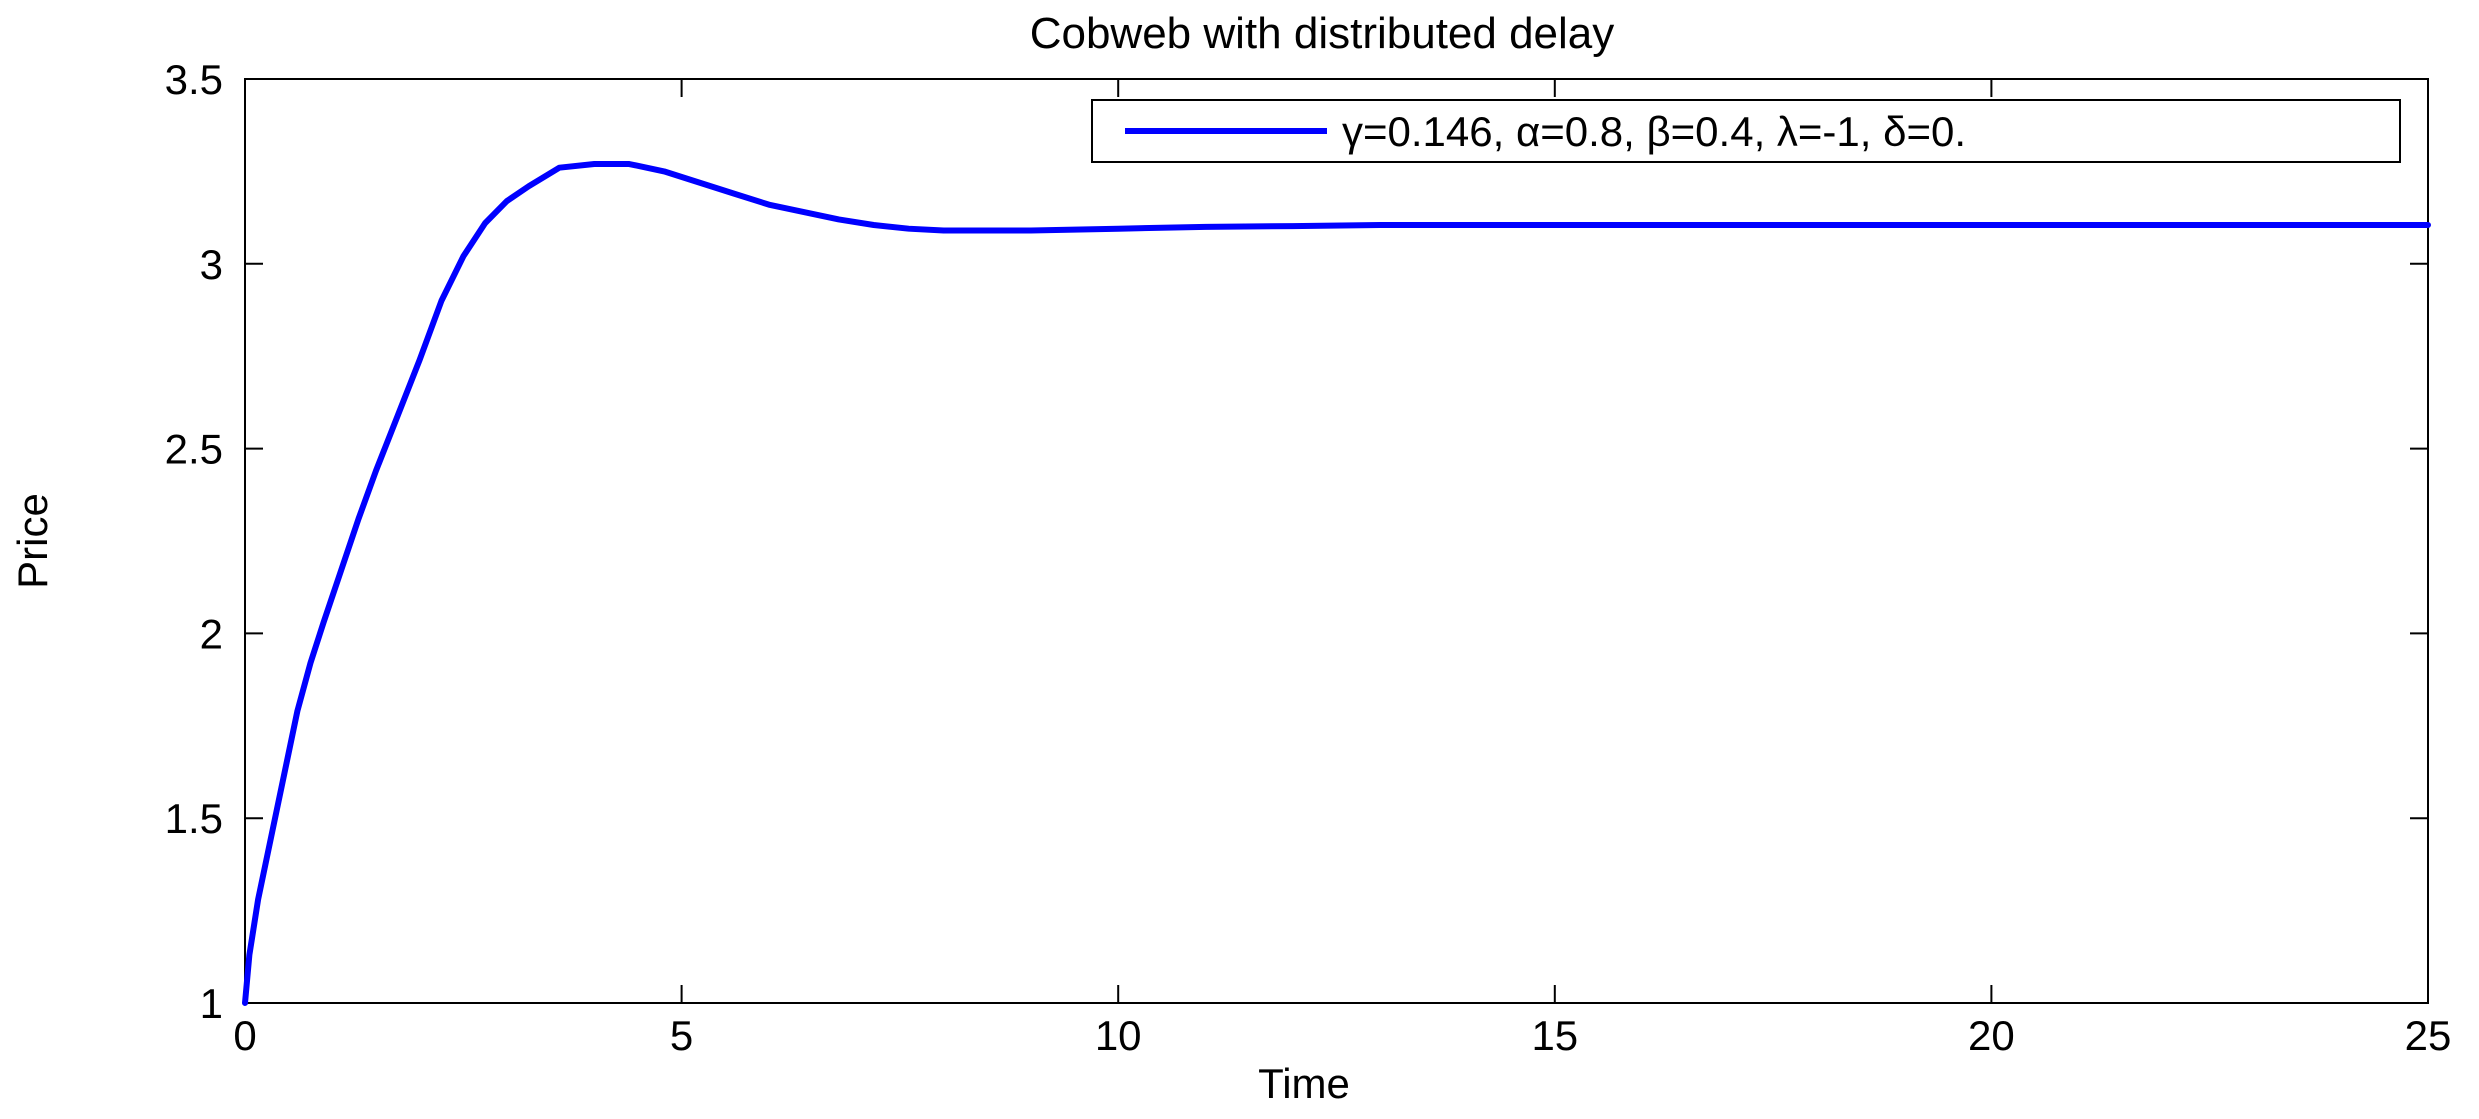 The image size is (2479, 1119). I want to click on x-tick-label: 5, so click(681, 1035).